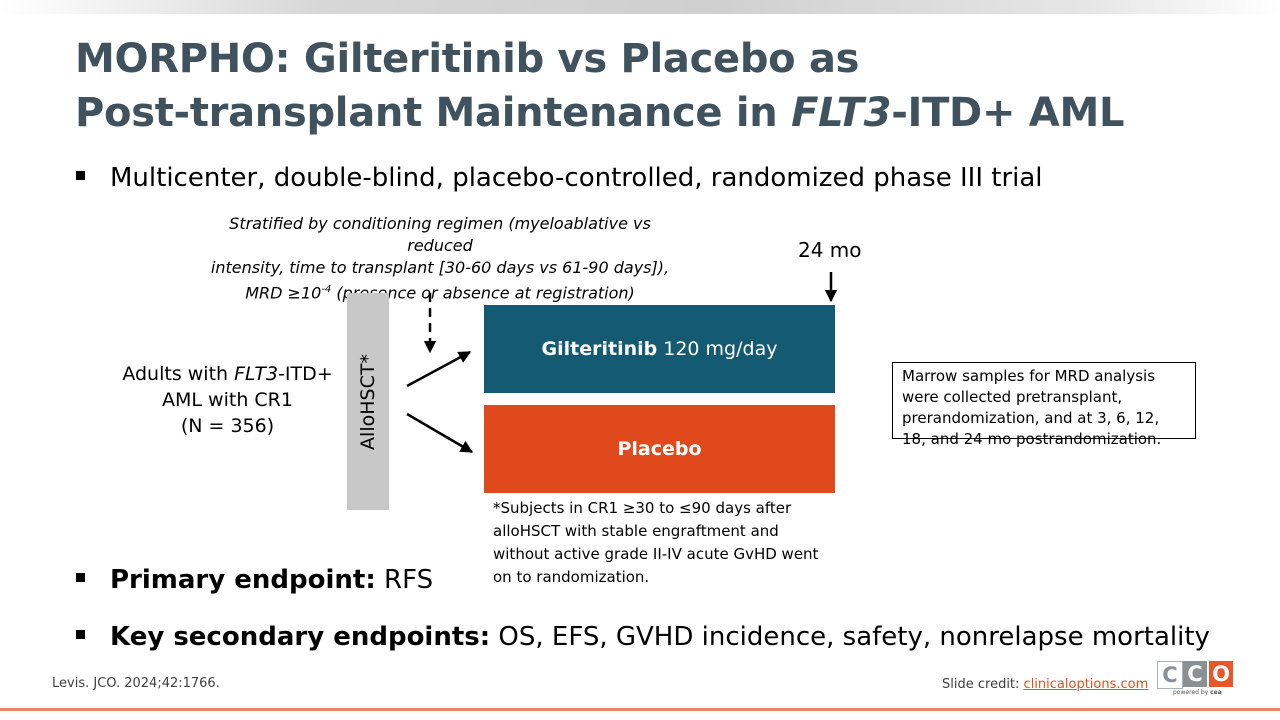 This screenshot has height=720, width=1280. Describe the element at coordinates (404, 580) in the screenshot. I see `primary-endpoint-value: RFS` at that location.